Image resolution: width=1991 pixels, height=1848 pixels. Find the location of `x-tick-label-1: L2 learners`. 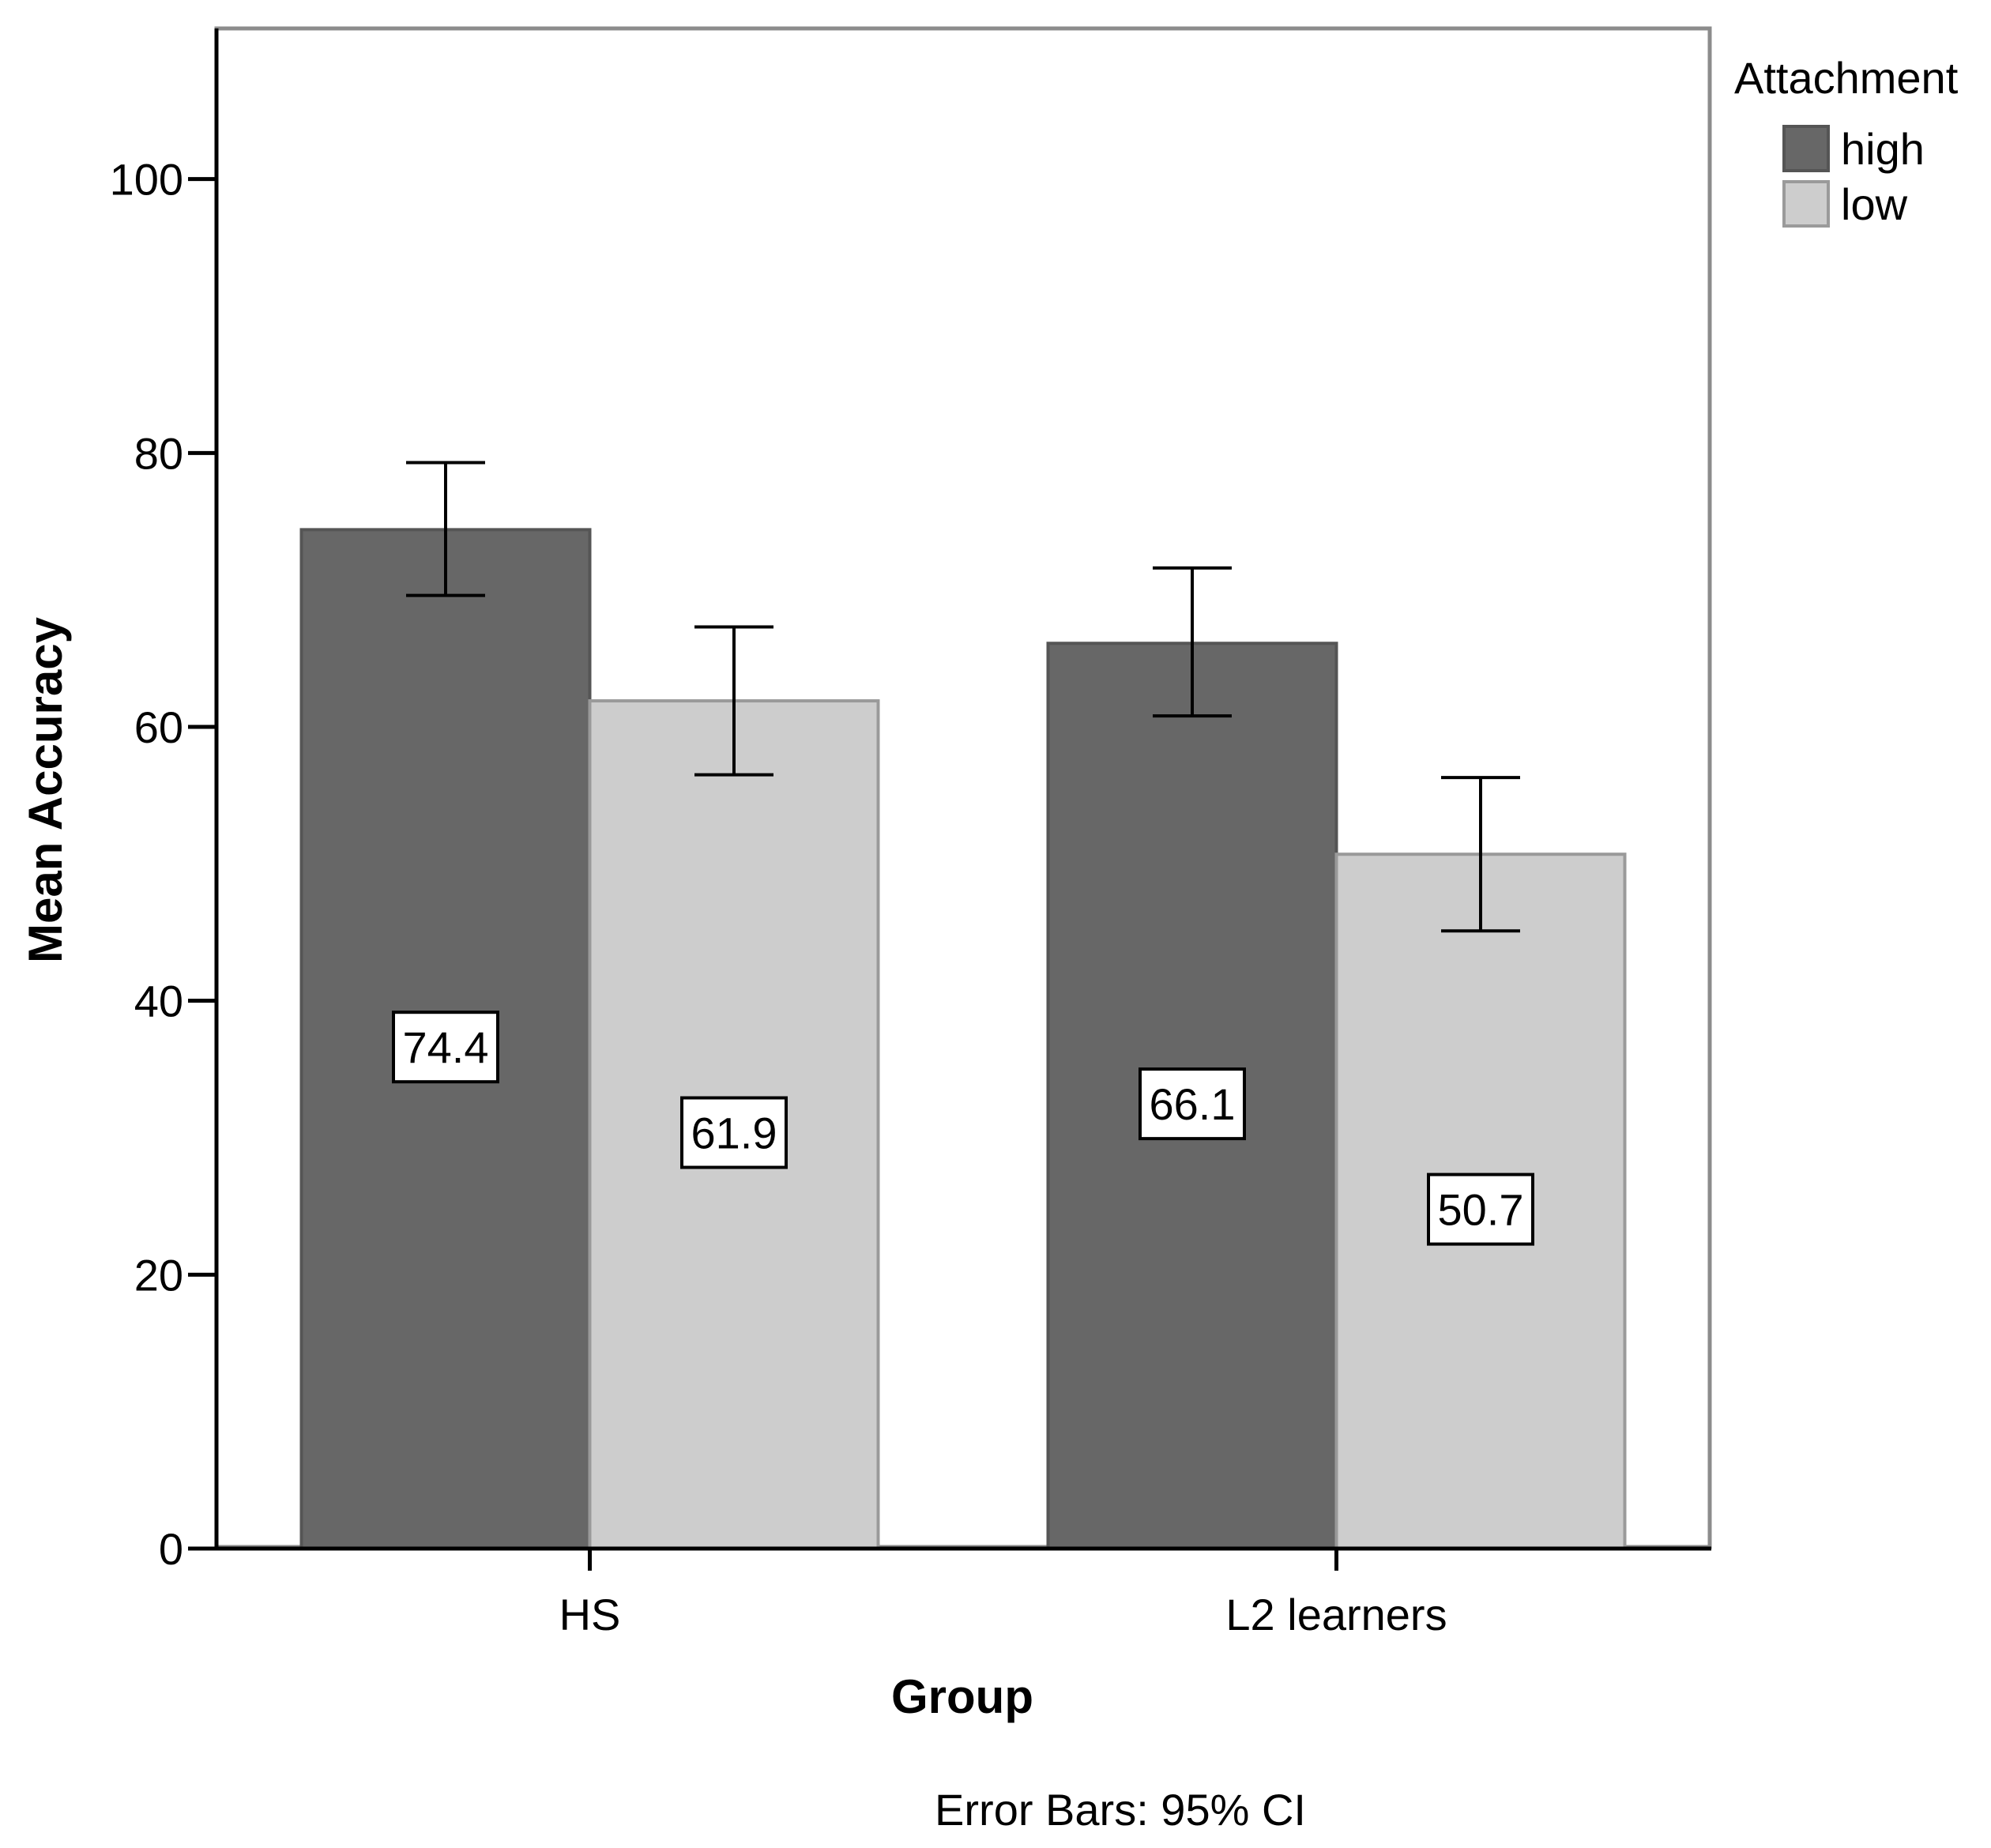

x-tick-label-1: L2 learners is located at coordinates (1336, 1615).